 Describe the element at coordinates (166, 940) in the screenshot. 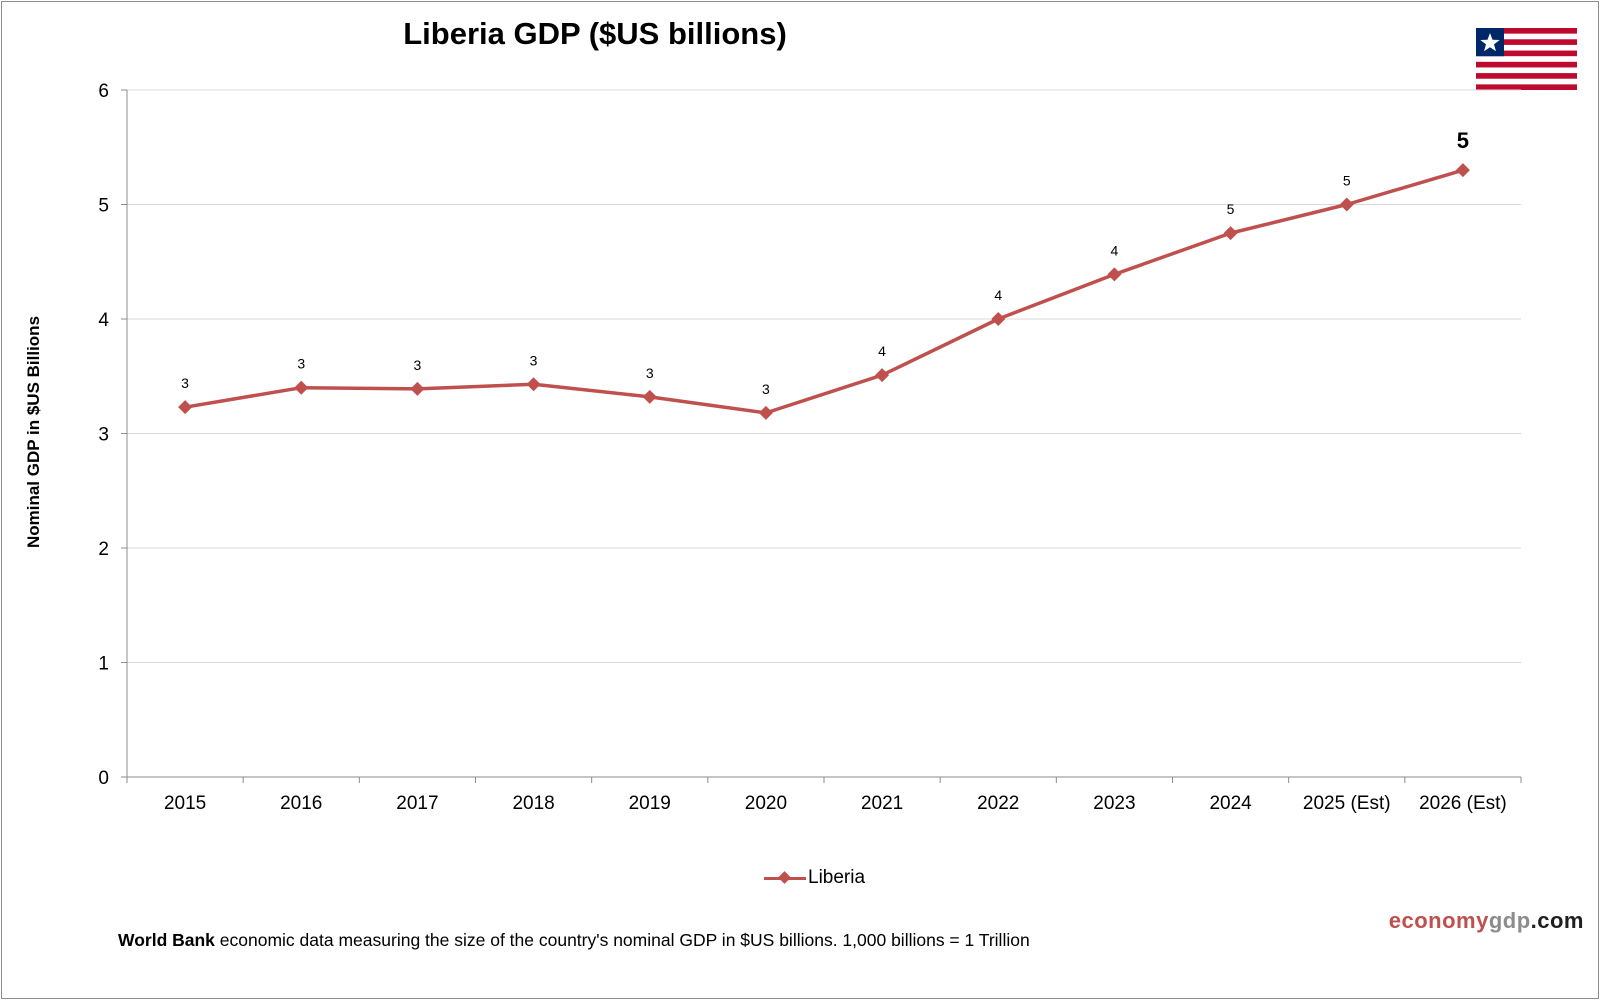

I see `footnote-source: World Bank` at that location.